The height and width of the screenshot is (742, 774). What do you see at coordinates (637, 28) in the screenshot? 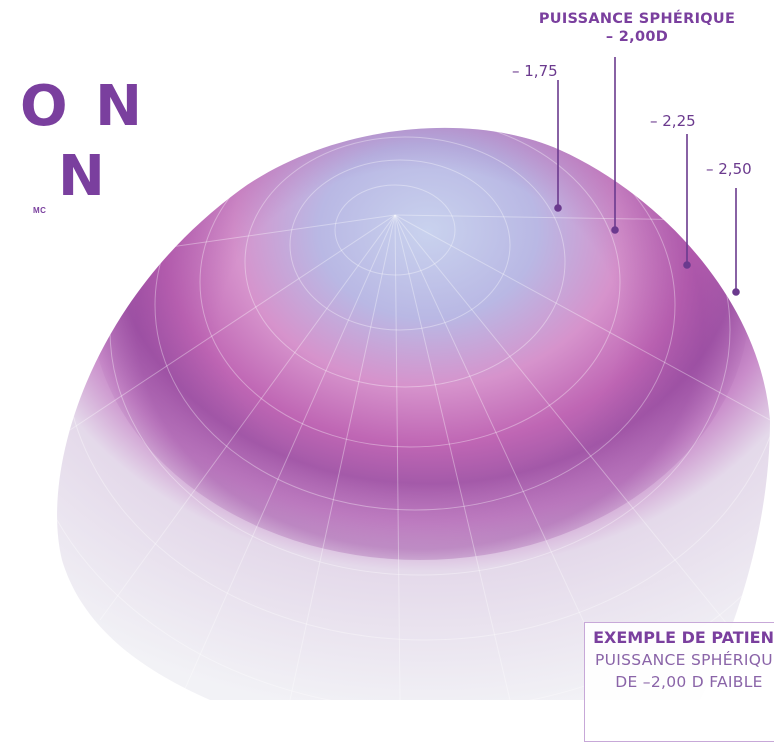
I see `spherical-power-title: PUISSANCE SPHÉRIQUE – 2,00D` at bounding box center [637, 28].